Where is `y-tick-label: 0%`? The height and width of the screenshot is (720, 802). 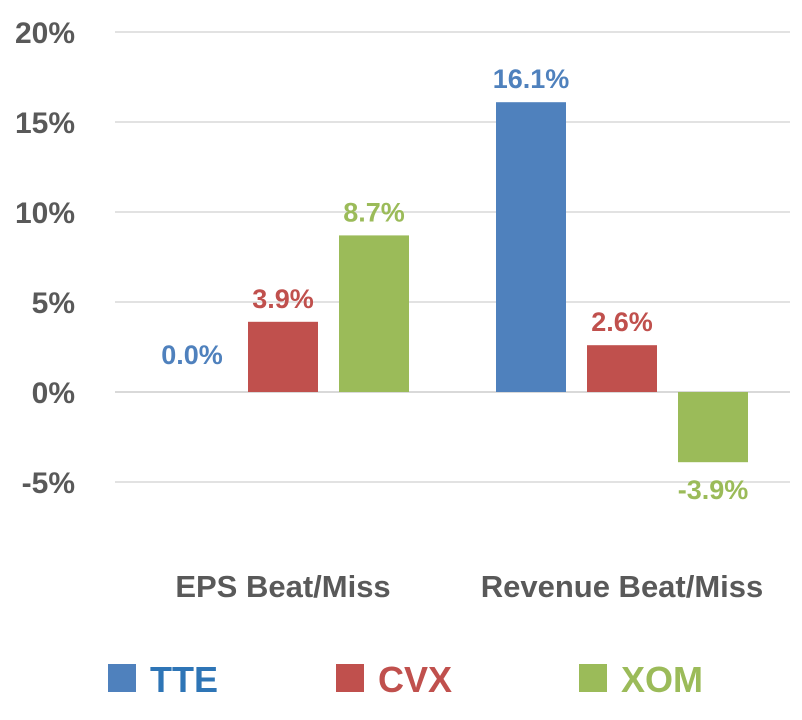 y-tick-label: 0% is located at coordinates (53, 393).